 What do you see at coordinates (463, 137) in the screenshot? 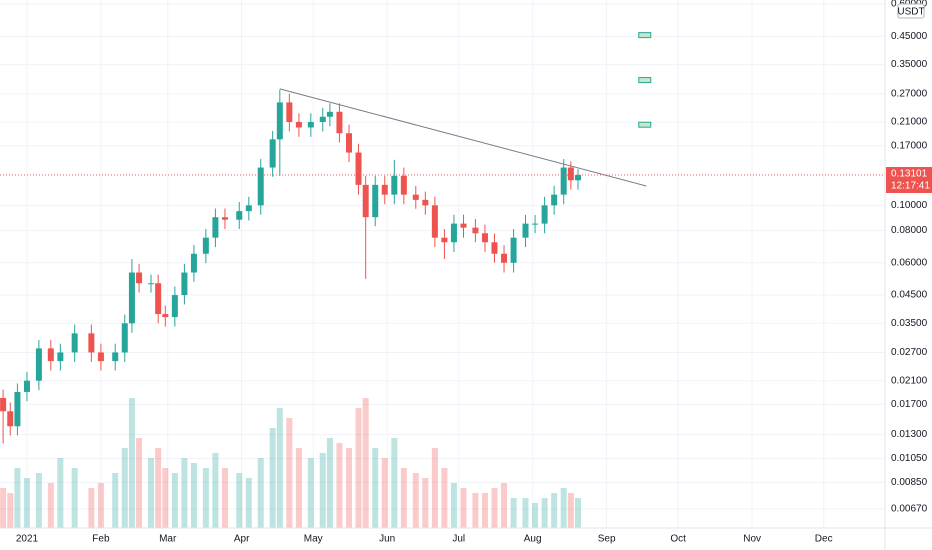
I see `trendline` at bounding box center [463, 137].